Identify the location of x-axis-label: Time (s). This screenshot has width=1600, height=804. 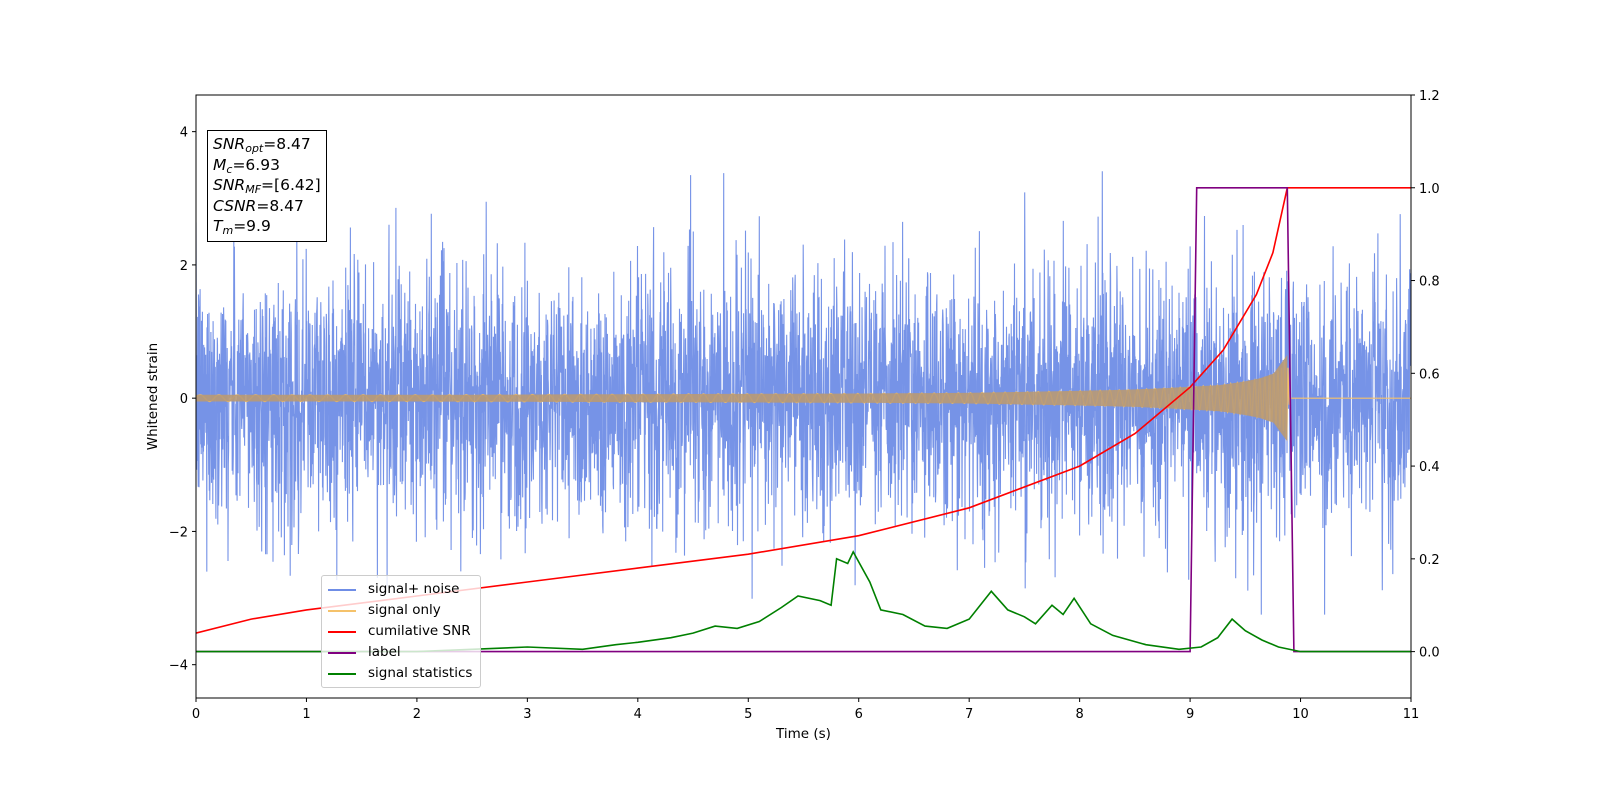
(803, 734).